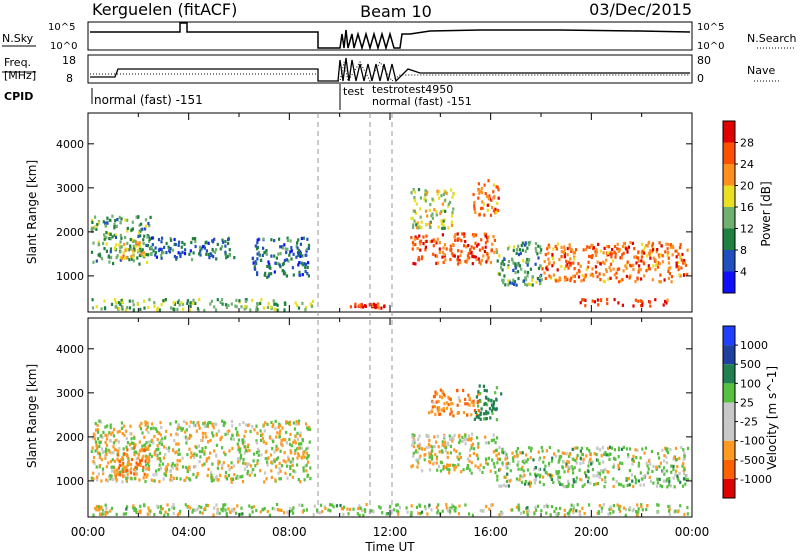 Image resolution: width=800 pixels, height=558 pixels. What do you see at coordinates (390, 532) in the screenshot?
I see `time-tick-label: 12:00` at bounding box center [390, 532].